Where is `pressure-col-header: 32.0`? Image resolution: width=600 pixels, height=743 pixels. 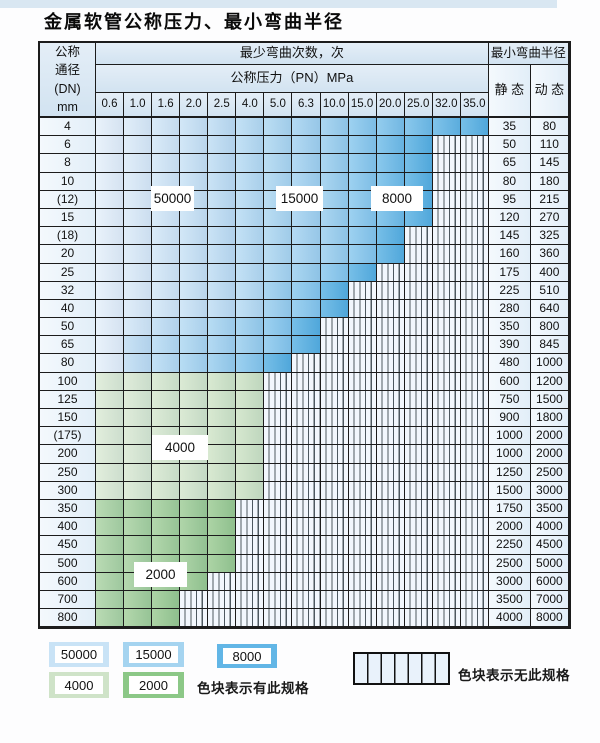 pressure-col-header: 32.0 is located at coordinates (446, 105).